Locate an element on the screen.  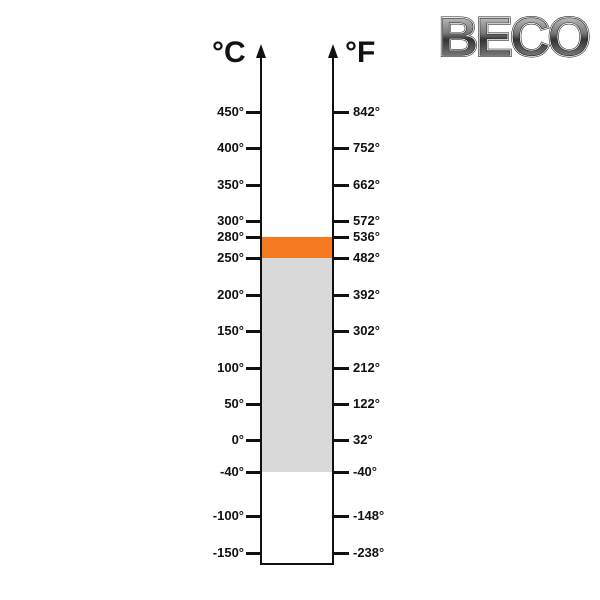
fahrenheit-tick-label: 536° is located at coordinates (366, 236).